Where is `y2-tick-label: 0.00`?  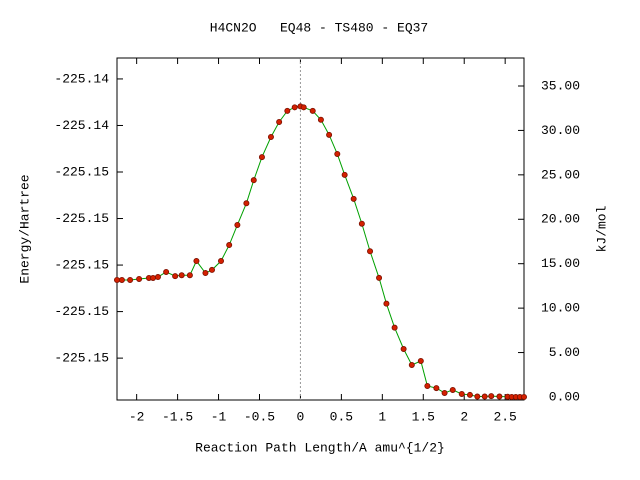 y2-tick-label: 0.00 is located at coordinates (564, 396).